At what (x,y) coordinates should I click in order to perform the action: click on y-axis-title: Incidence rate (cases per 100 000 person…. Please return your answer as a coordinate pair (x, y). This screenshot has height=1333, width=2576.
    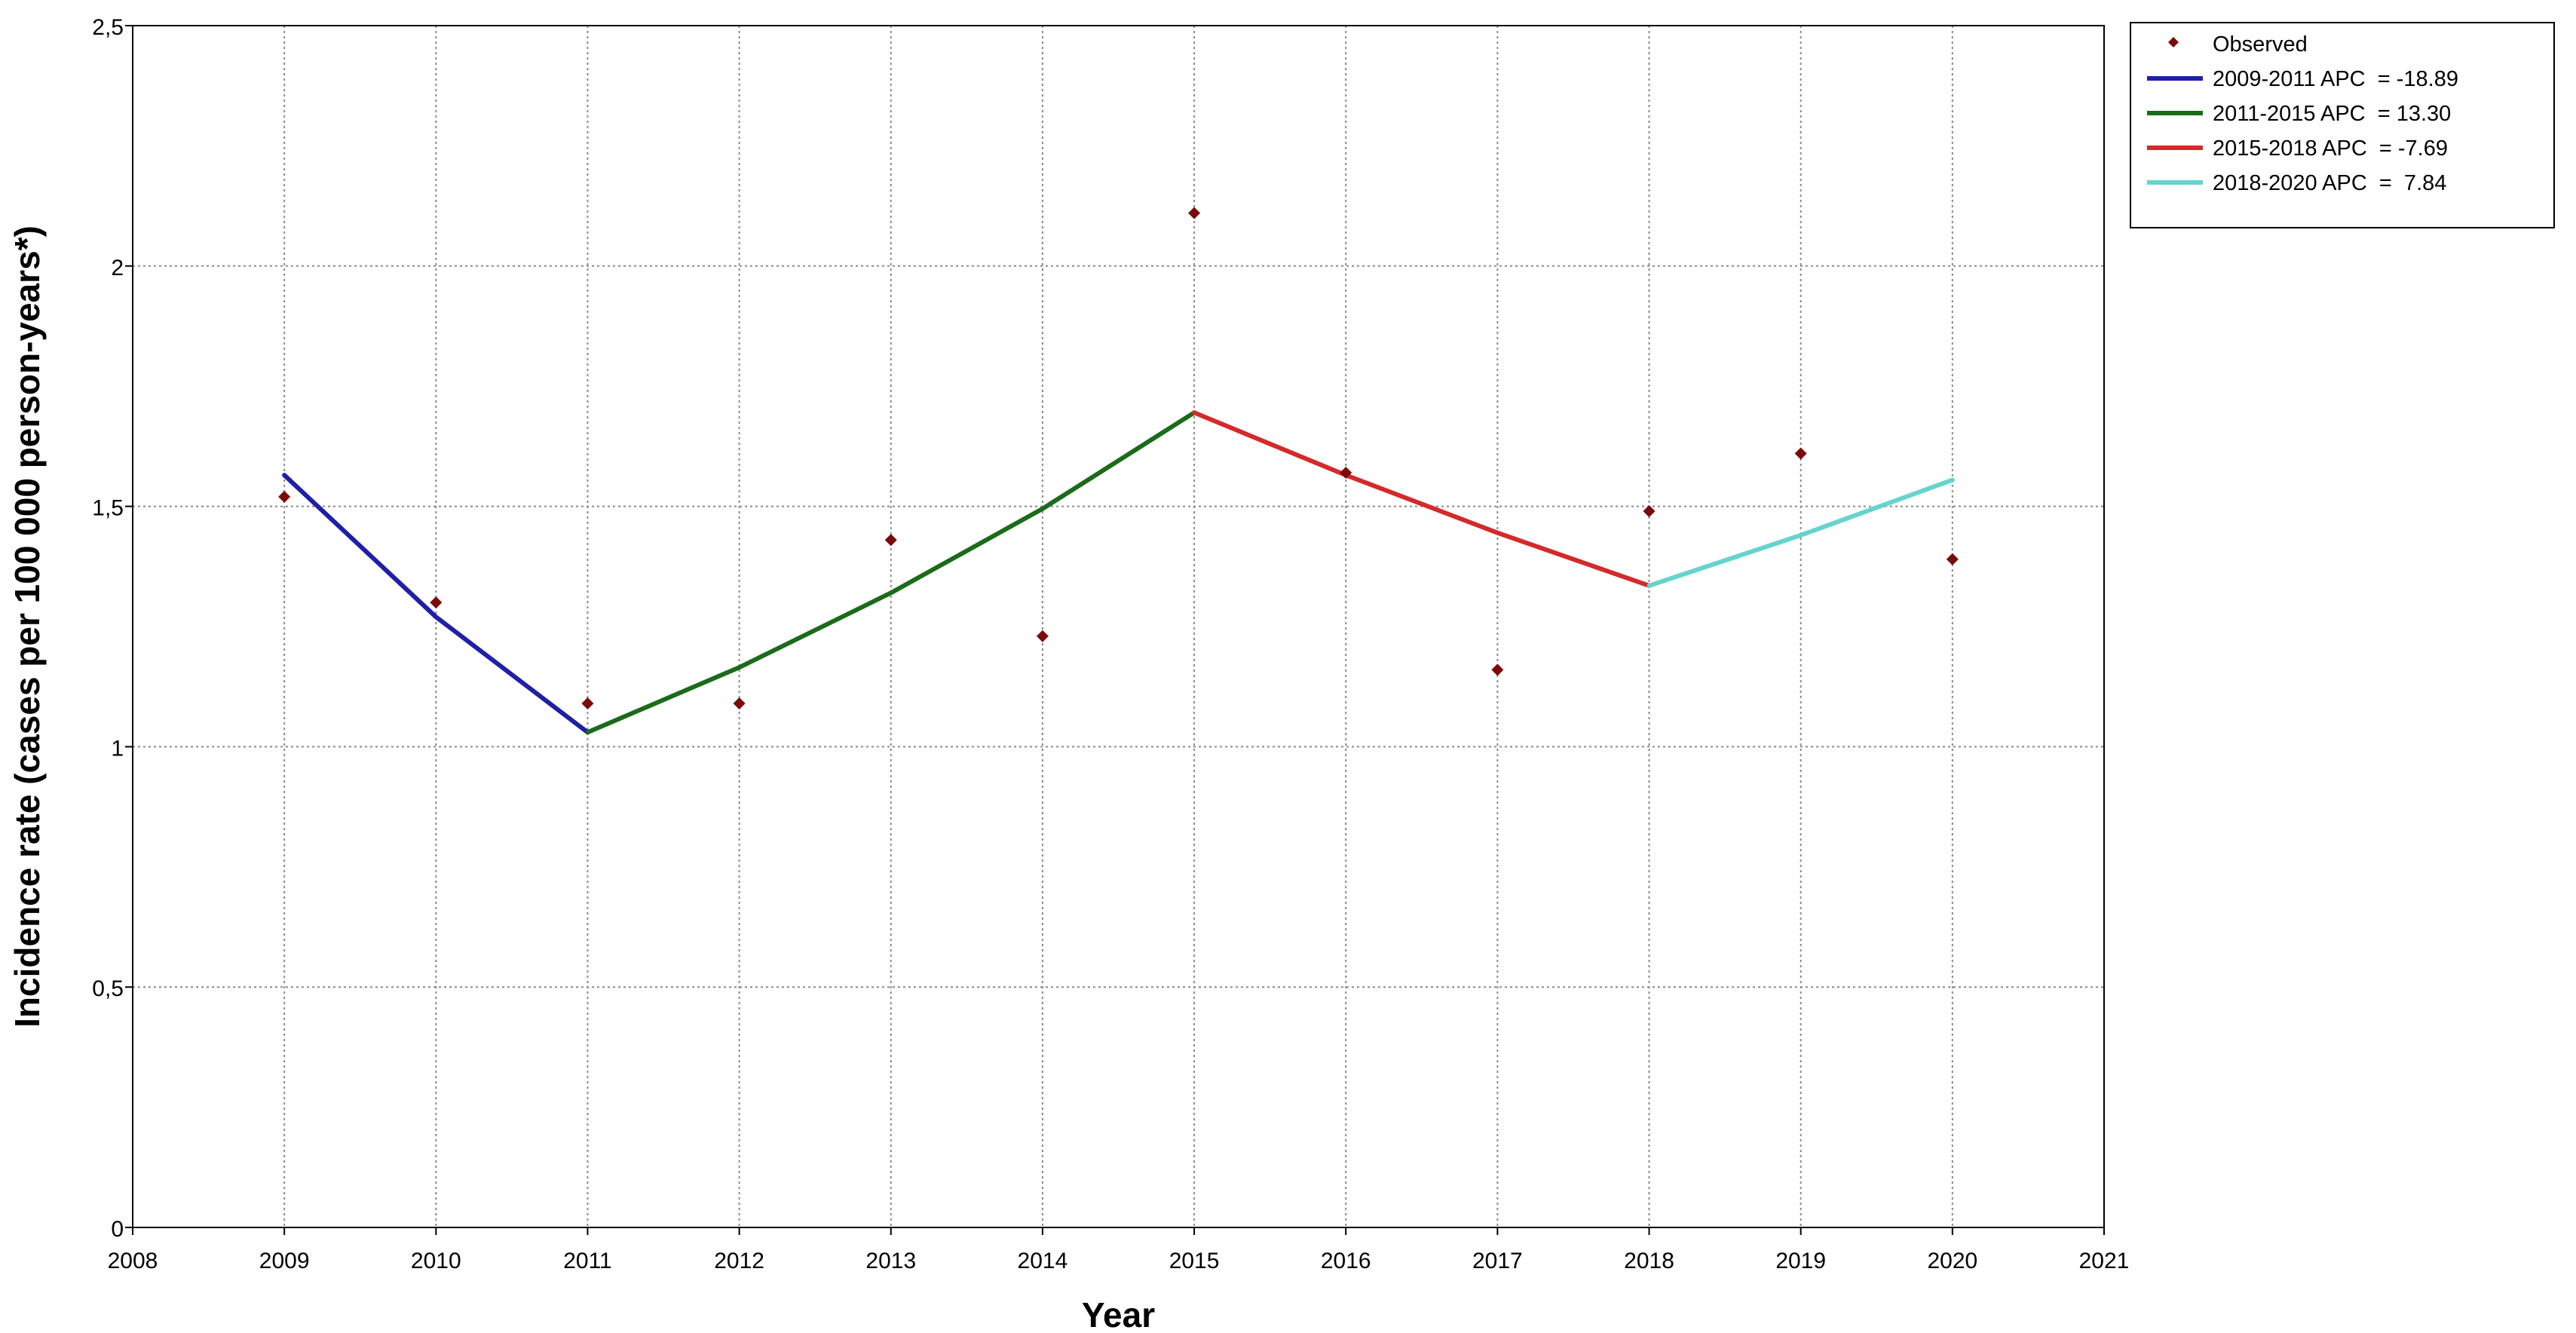
    Looking at the image, I should click on (27, 626).